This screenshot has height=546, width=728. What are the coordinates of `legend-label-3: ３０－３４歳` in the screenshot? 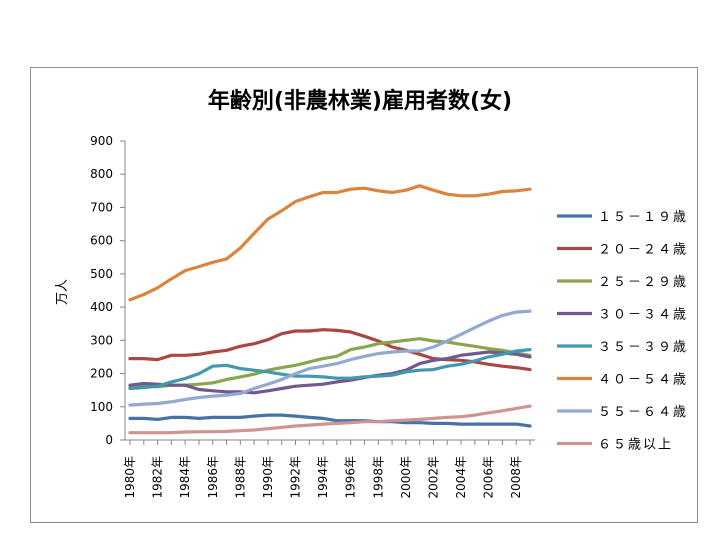 It's located at (643, 315).